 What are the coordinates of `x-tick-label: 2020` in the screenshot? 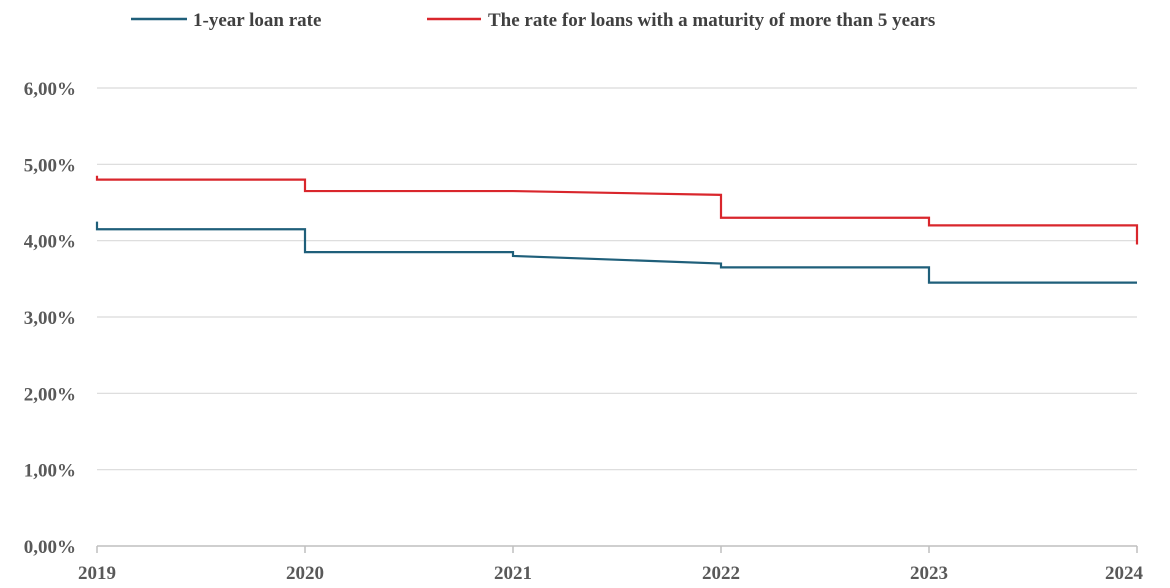 It's located at (305, 573).